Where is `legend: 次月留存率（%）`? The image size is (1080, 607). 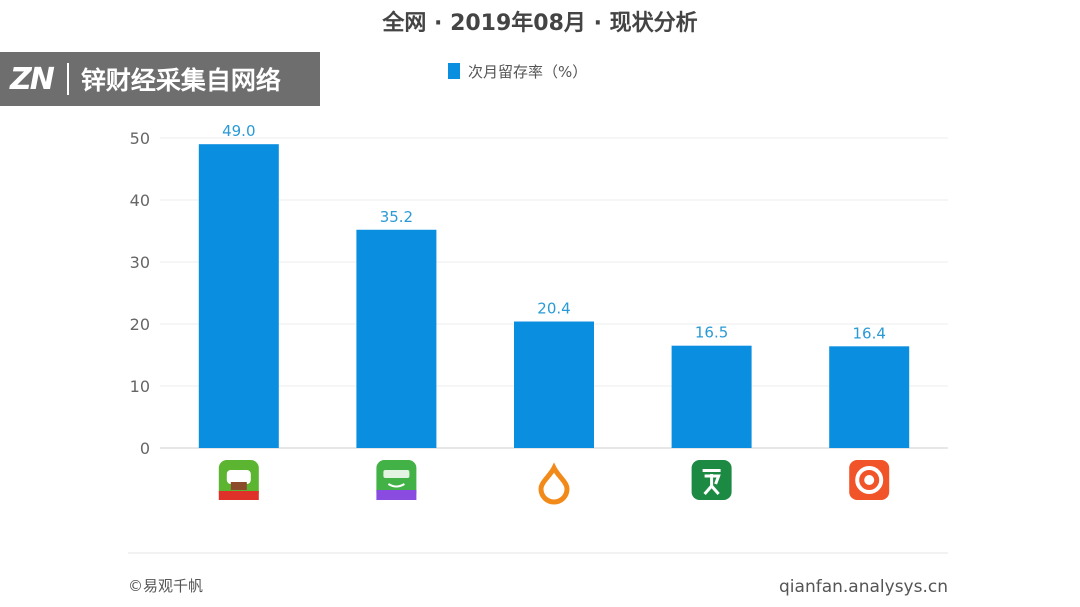 legend: 次月留存率（%） is located at coordinates (517, 72).